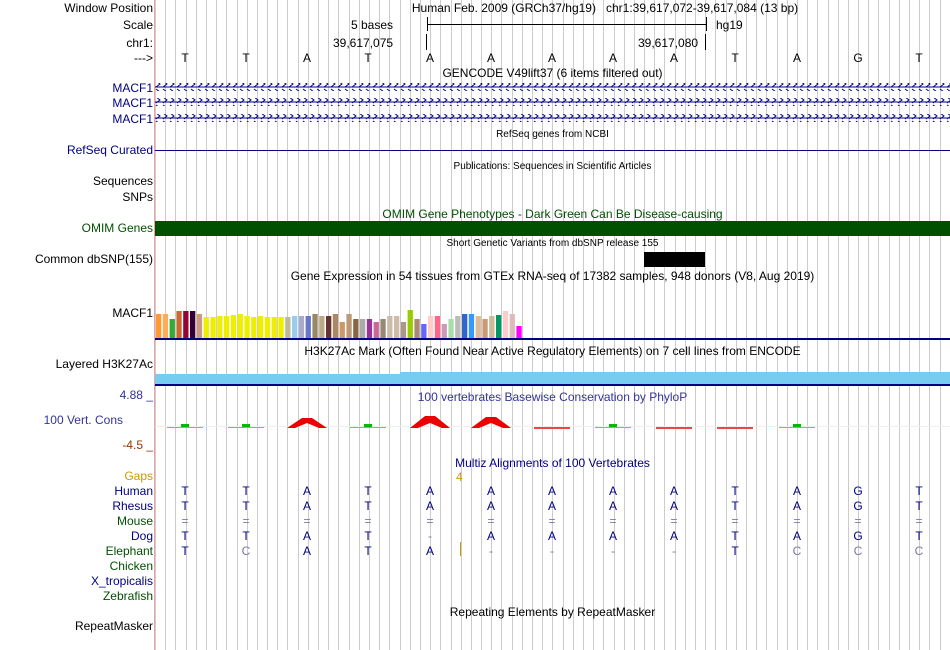 This screenshot has height=650, width=950. I want to click on gtex-bar-chart, so click(552, 312).